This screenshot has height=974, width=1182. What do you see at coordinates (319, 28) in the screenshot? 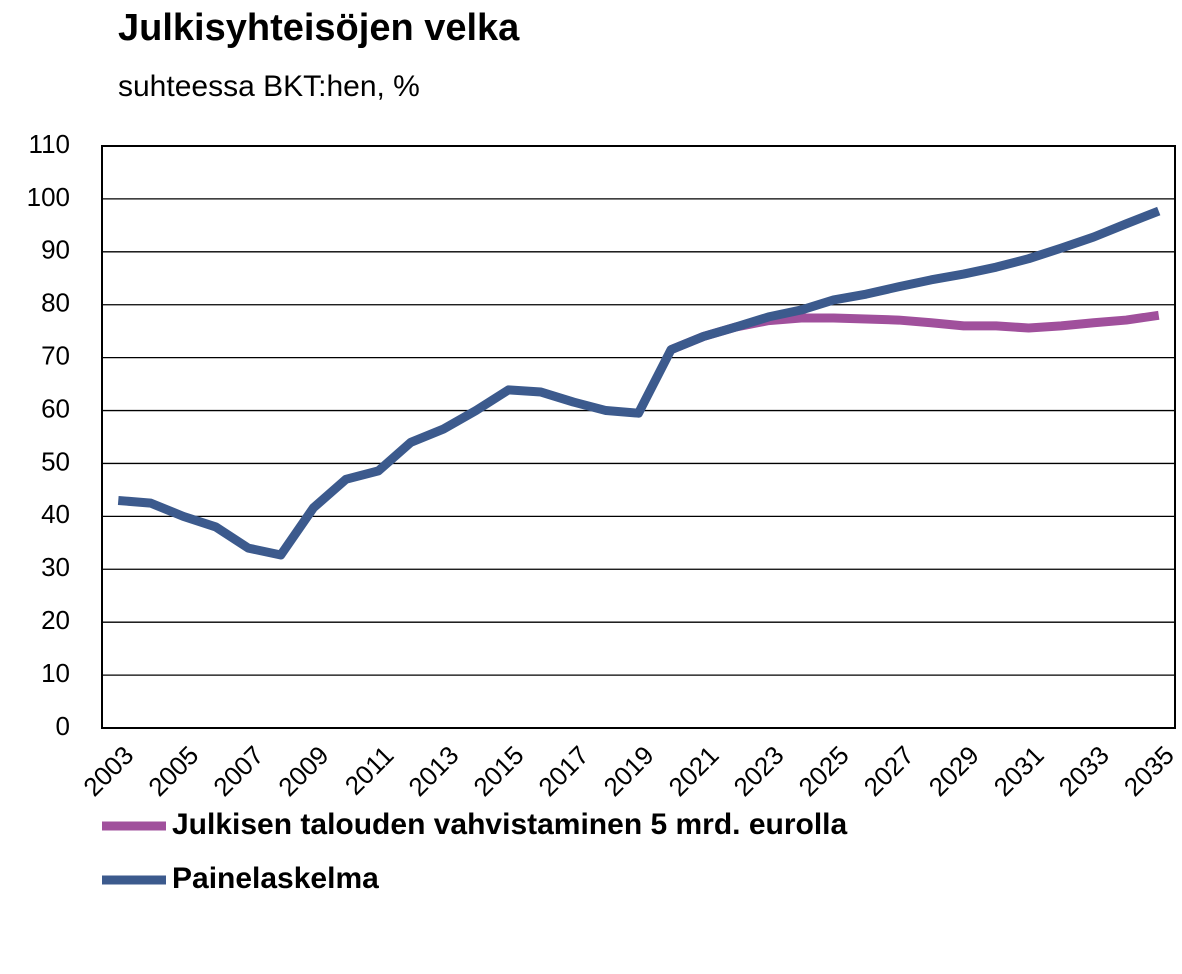
I see `chart-title: Julkisyhteisöjen velka` at bounding box center [319, 28].